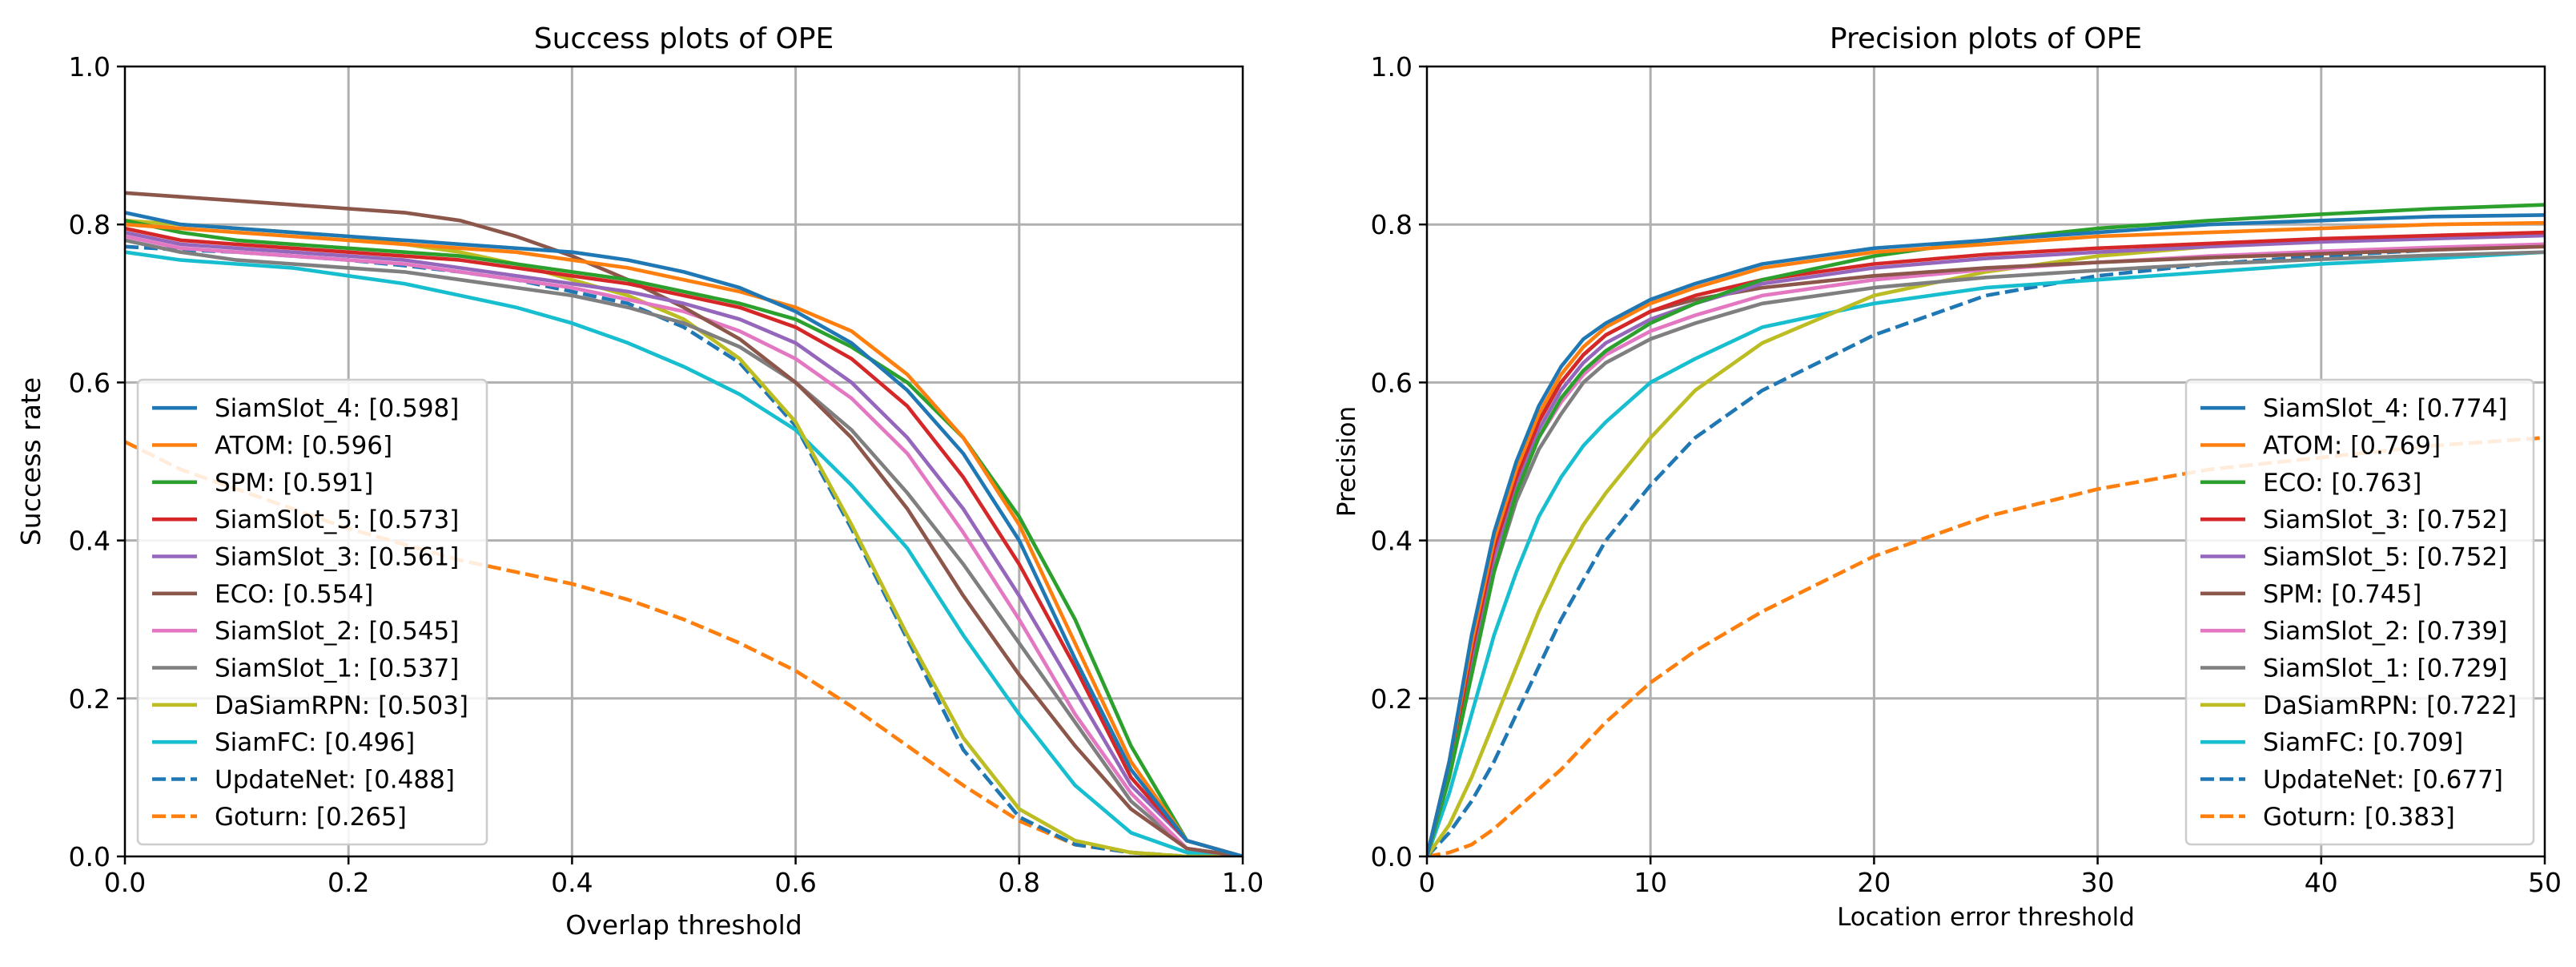 The image size is (2576, 967). Describe the element at coordinates (90, 224) in the screenshot. I see `success-plot-y-tick-label: 0.8` at that location.